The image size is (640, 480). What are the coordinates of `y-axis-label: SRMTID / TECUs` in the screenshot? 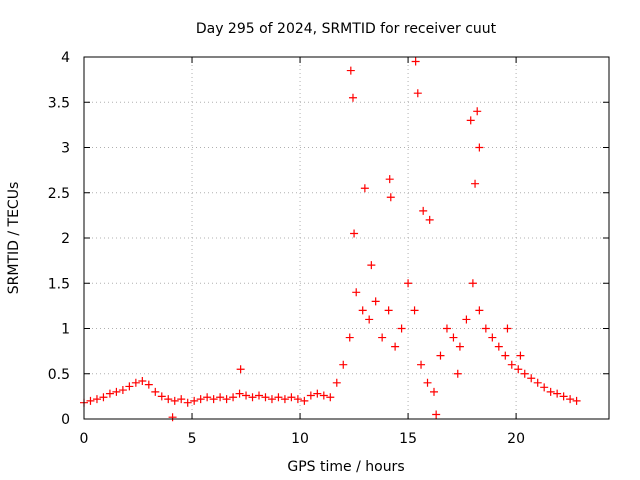 It's located at (14, 238).